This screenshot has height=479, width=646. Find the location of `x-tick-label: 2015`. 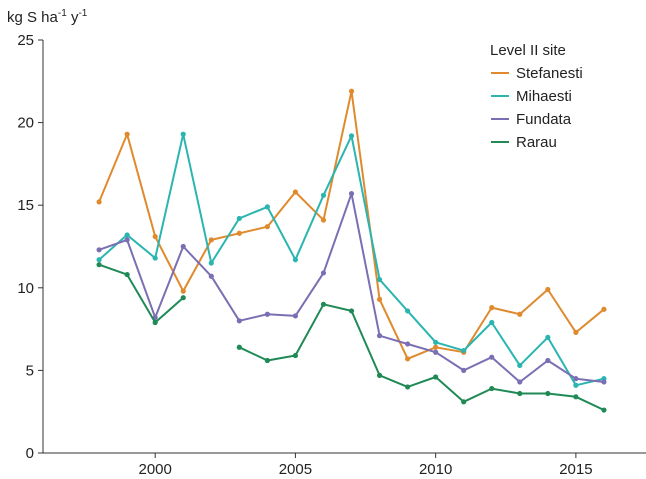

x-tick-label: 2015 is located at coordinates (575, 469).